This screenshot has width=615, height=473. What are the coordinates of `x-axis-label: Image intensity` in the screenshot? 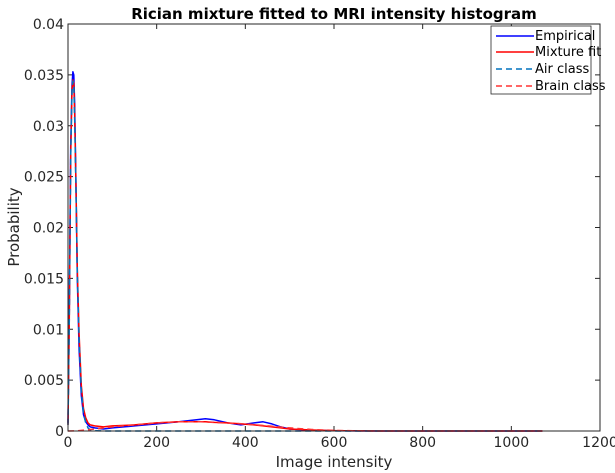 It's located at (334, 462).